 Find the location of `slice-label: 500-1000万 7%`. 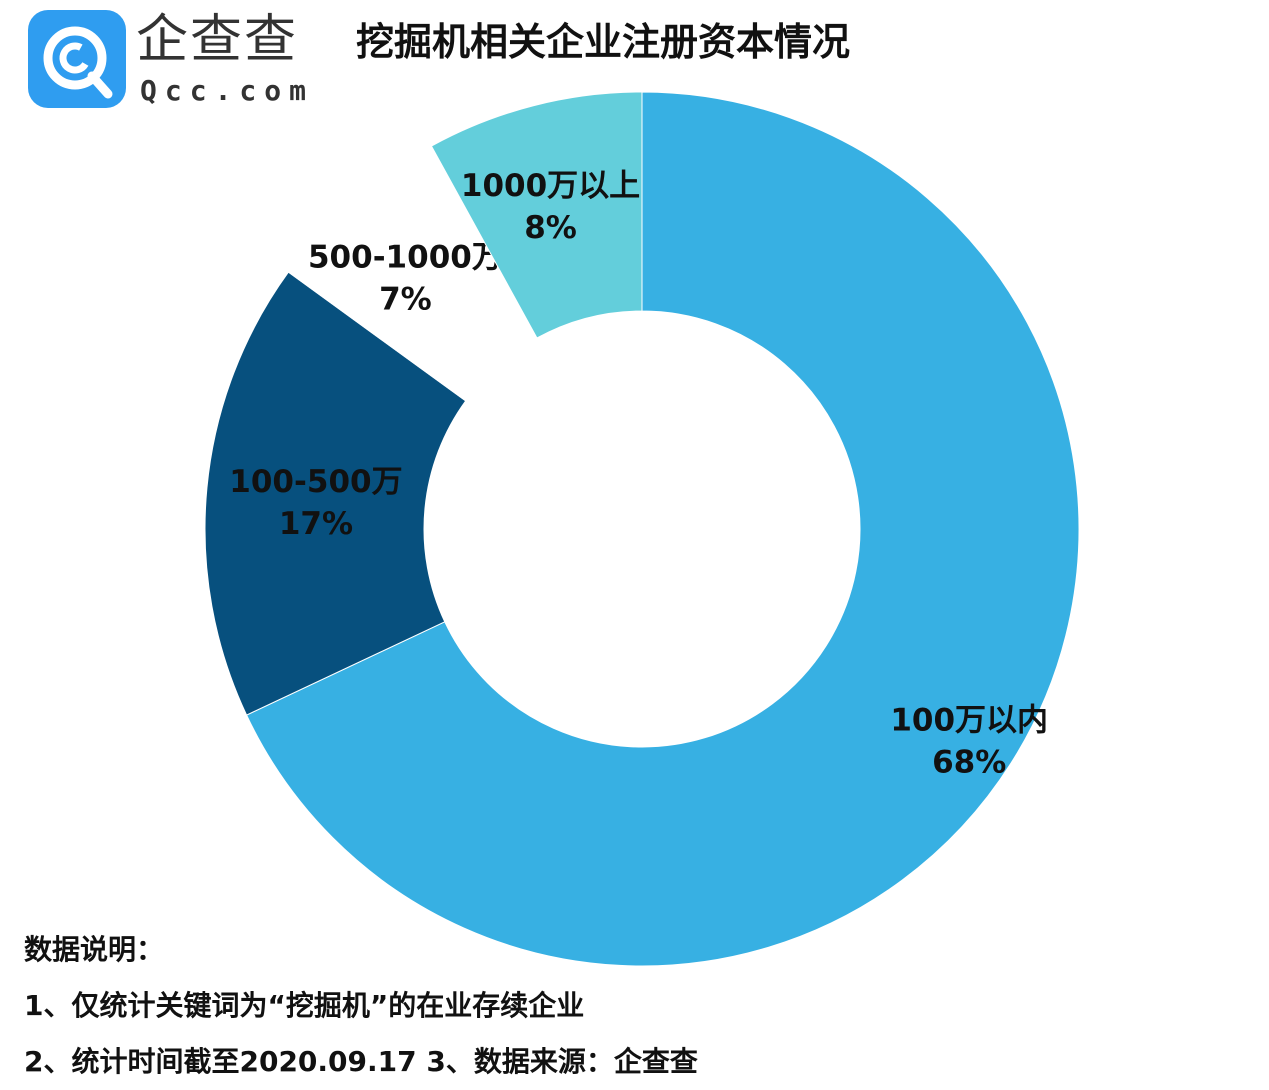

slice-label: 500-1000万 7% is located at coordinates (405, 278).